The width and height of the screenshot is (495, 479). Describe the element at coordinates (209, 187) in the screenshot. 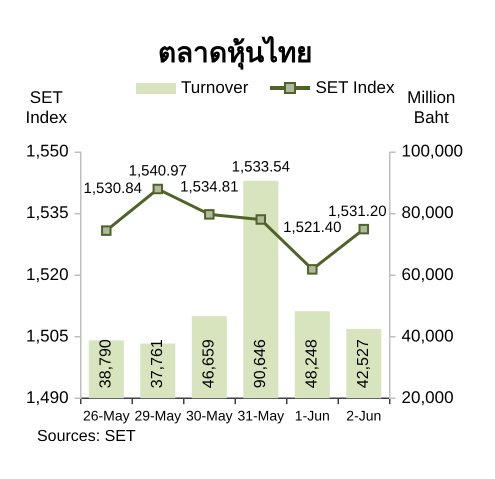

I see `data-label: 1,534.81` at that location.